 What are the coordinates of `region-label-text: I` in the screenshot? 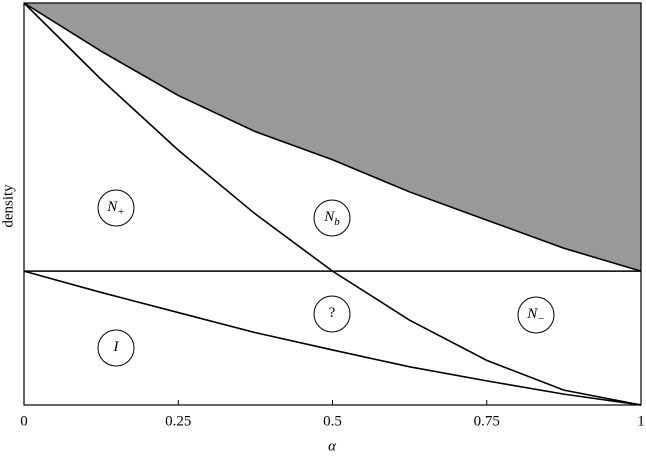 It's located at (116, 347).